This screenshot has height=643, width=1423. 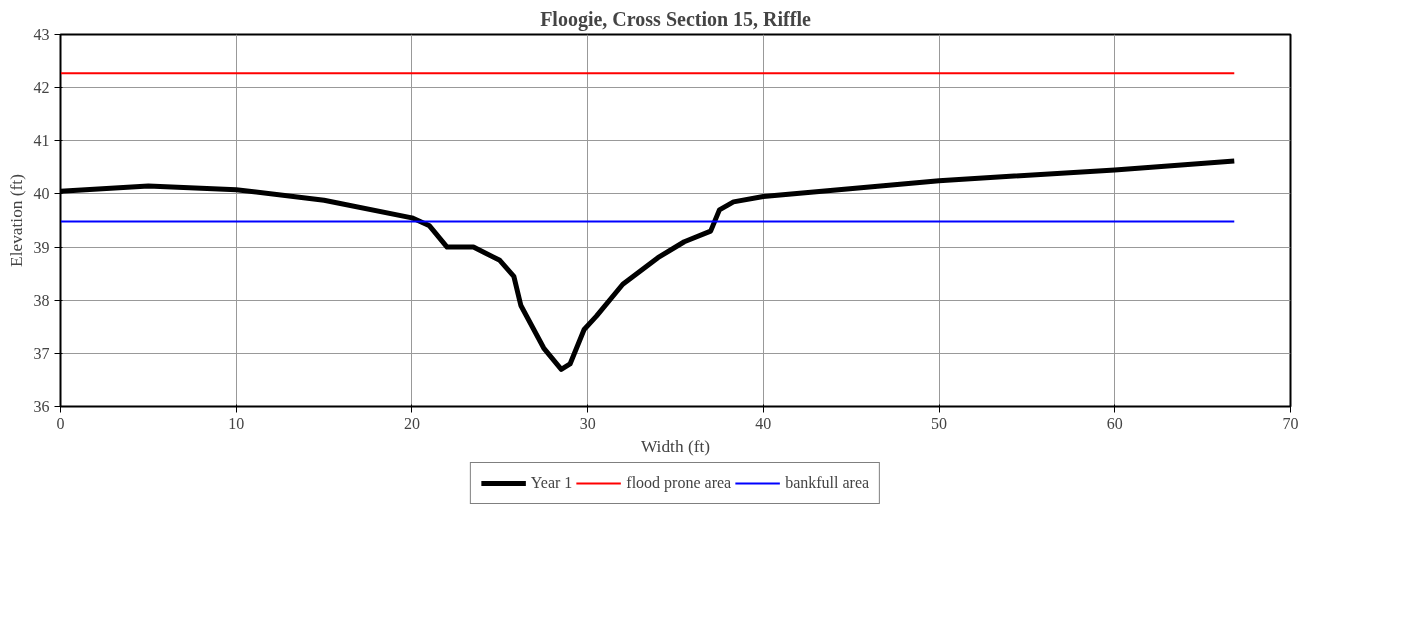 I want to click on y-tick-label: 39, so click(x=41, y=247).